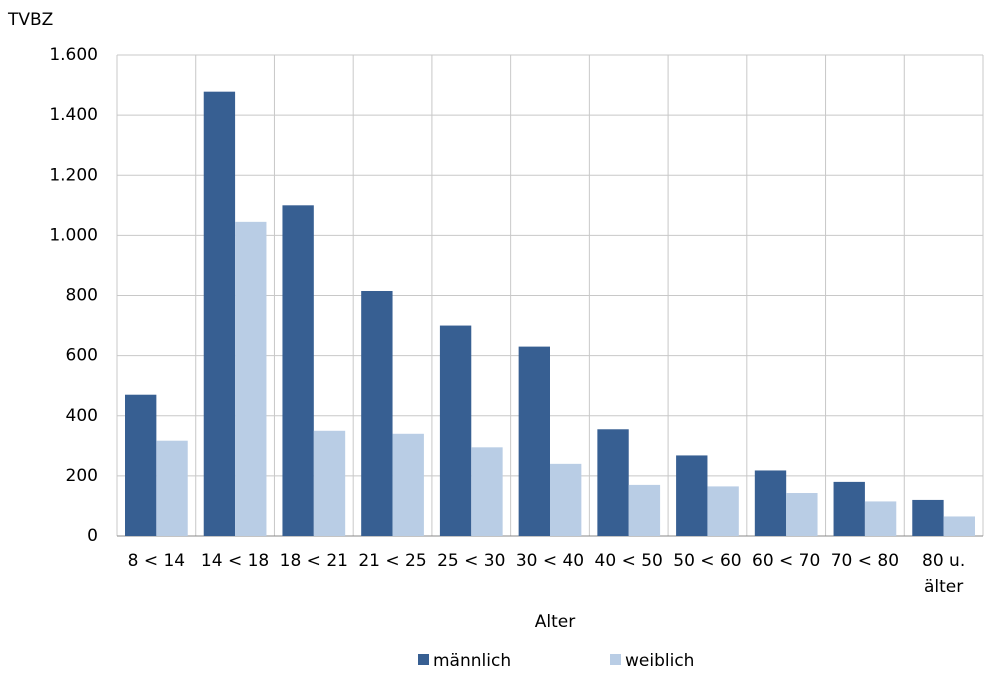 The height and width of the screenshot is (673, 985). Describe the element at coordinates (73, 55) in the screenshot. I see `y-tick-label: 1.600` at that location.